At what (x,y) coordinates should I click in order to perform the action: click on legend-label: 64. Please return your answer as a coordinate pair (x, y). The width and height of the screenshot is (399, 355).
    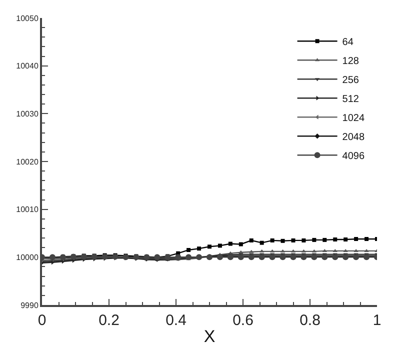
    Looking at the image, I should click on (348, 42).